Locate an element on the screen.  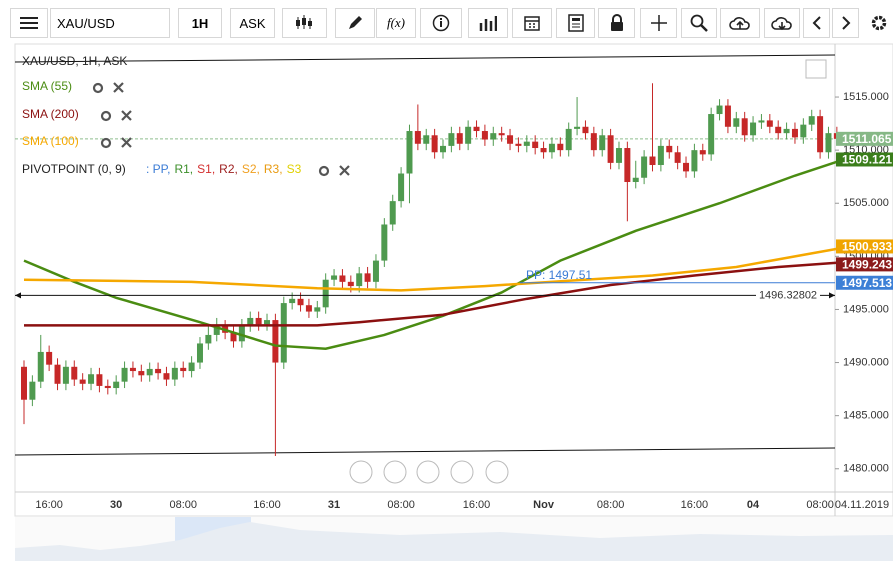
y-tick-label: 1515.000 is located at coordinates (866, 97).